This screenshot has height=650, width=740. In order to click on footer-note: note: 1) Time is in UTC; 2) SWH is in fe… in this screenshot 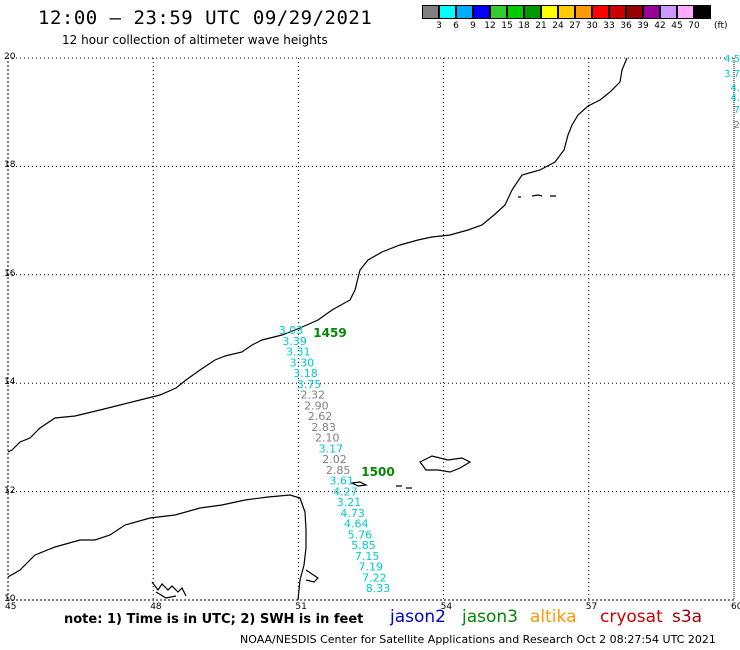, I will do `click(214, 619)`.